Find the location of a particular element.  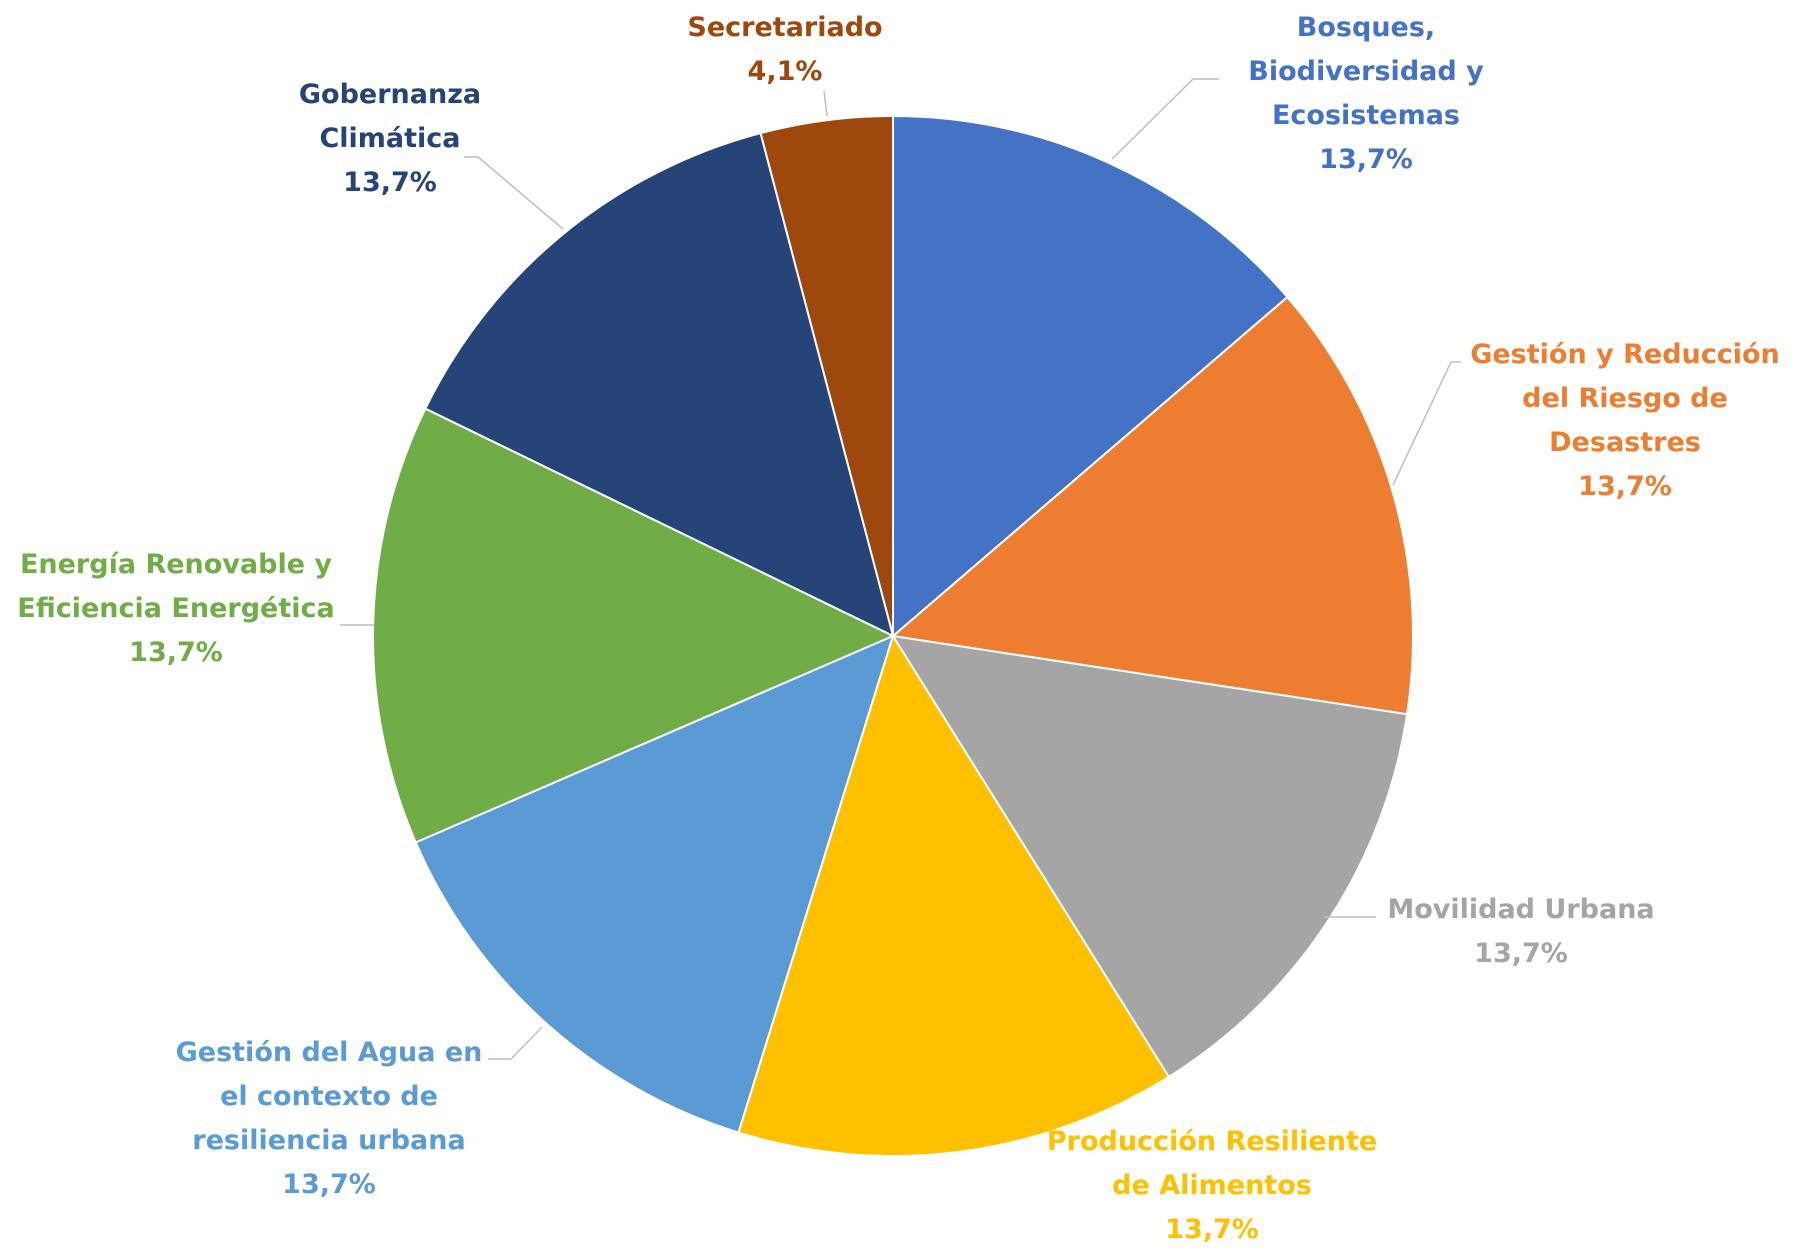

data-label: Movilidad Urbana 13,7% is located at coordinates (1520, 932).